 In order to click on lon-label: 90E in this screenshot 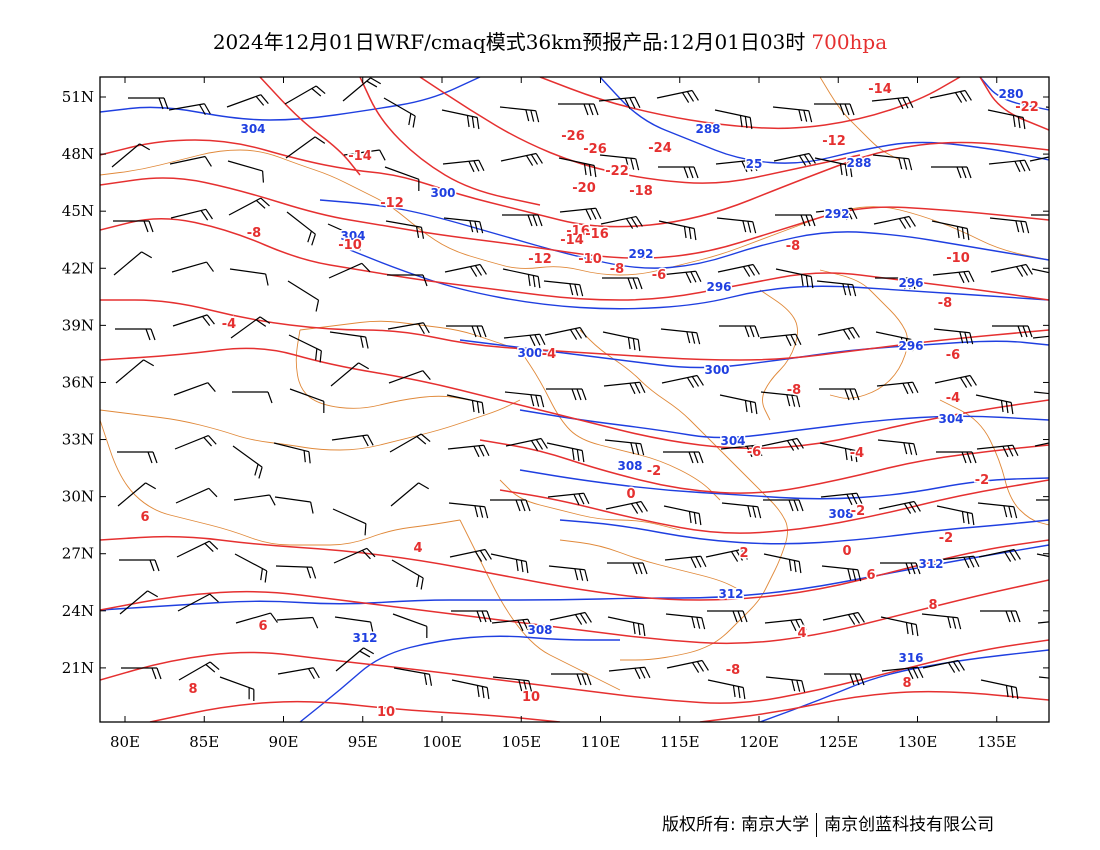, I will do `click(283, 742)`.